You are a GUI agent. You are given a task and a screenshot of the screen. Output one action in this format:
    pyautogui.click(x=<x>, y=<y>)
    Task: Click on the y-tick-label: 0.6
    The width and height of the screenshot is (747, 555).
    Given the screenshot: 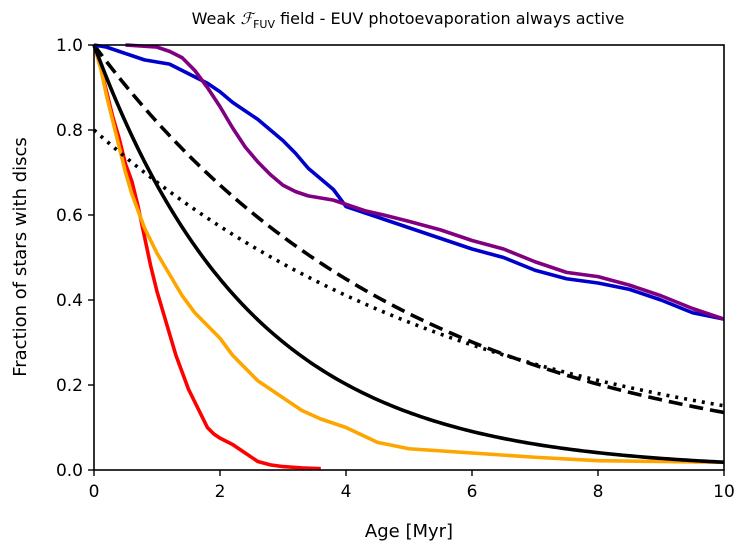 What is the action you would take?
    pyautogui.click(x=69, y=216)
    